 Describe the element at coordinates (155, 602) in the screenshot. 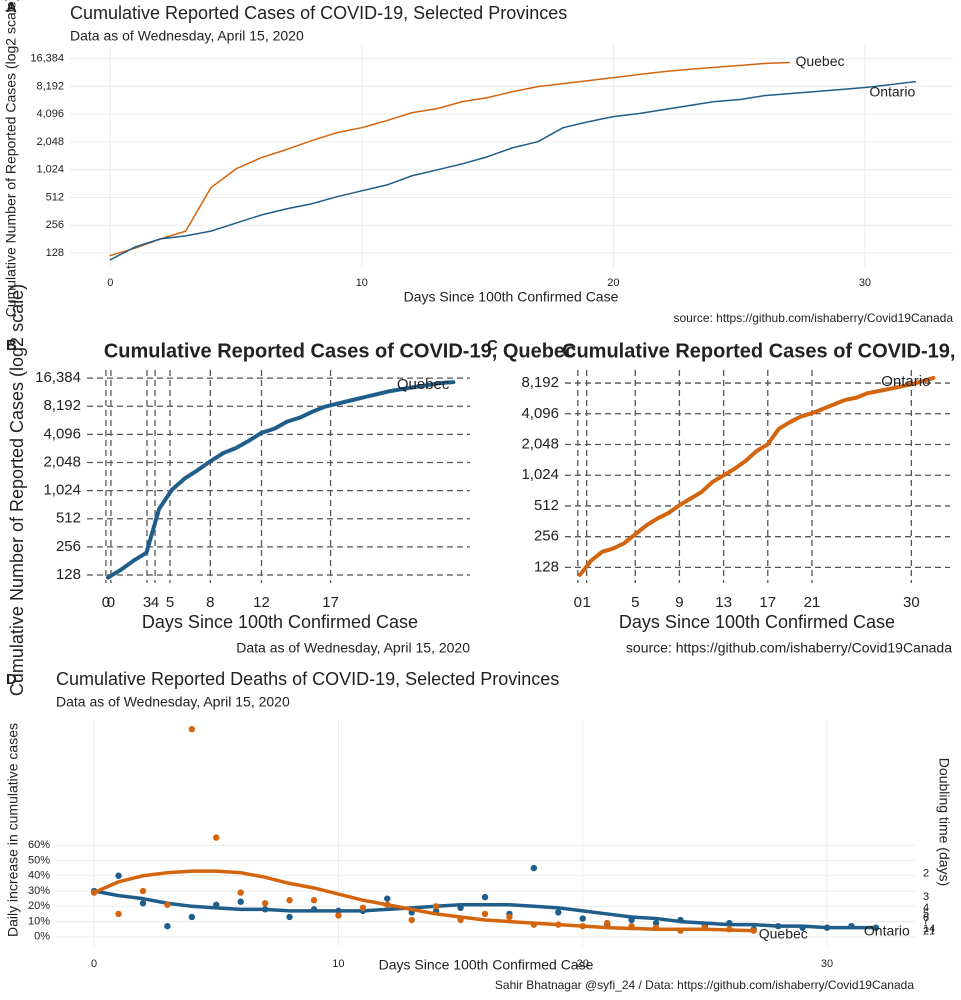

I see `x-tick-label: 4` at that location.